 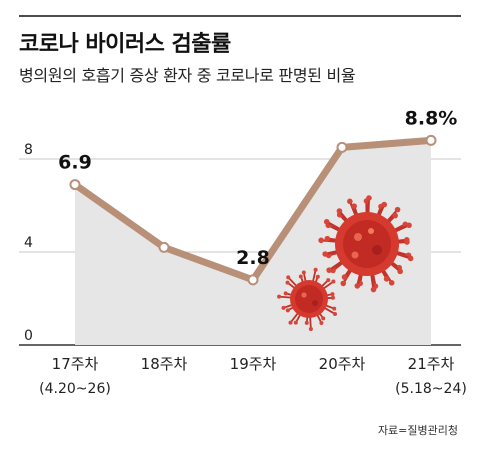 I want to click on x-tick-sublabel: (4.20~26), so click(x=75, y=389).